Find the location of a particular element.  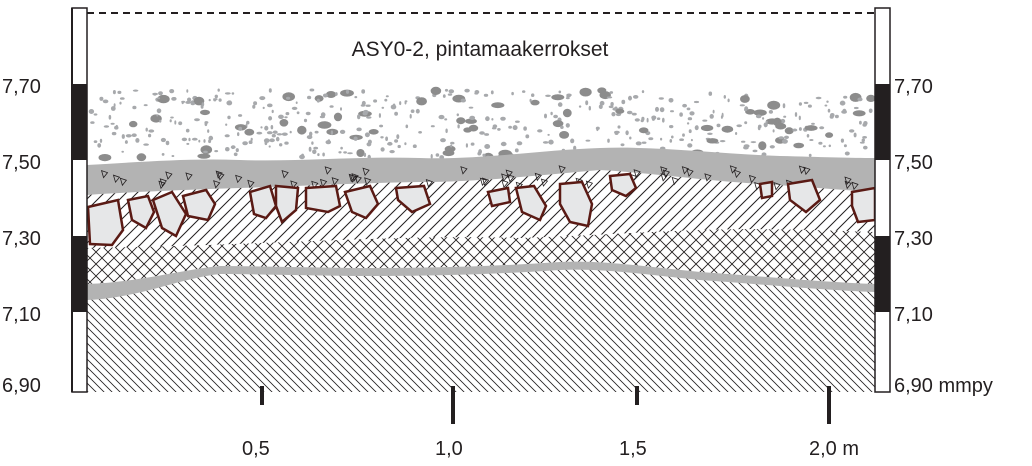

left-label-750: 7,50 is located at coordinates (21, 163).